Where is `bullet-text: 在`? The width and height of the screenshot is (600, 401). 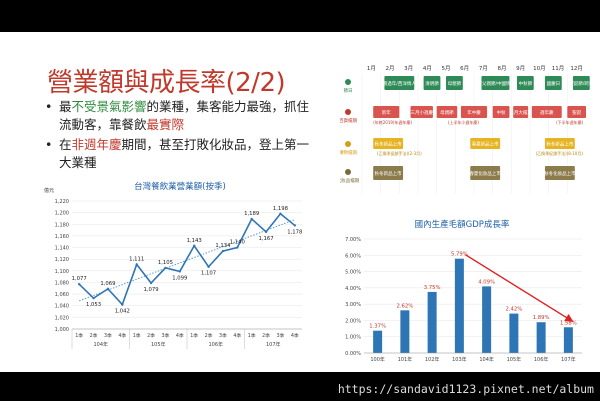
bullet-text: 在 is located at coordinates (65, 144).